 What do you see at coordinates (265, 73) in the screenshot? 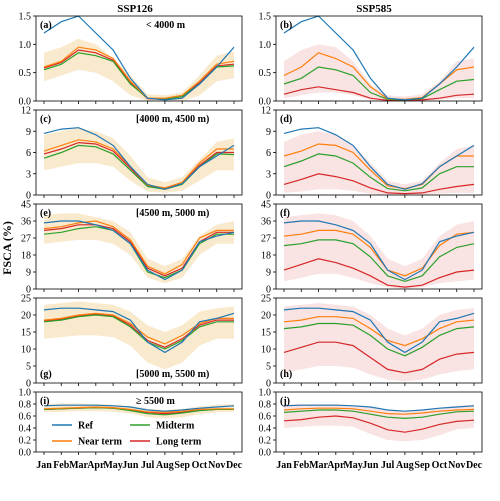
I see `y-tick-label: 0.5` at bounding box center [265, 73].